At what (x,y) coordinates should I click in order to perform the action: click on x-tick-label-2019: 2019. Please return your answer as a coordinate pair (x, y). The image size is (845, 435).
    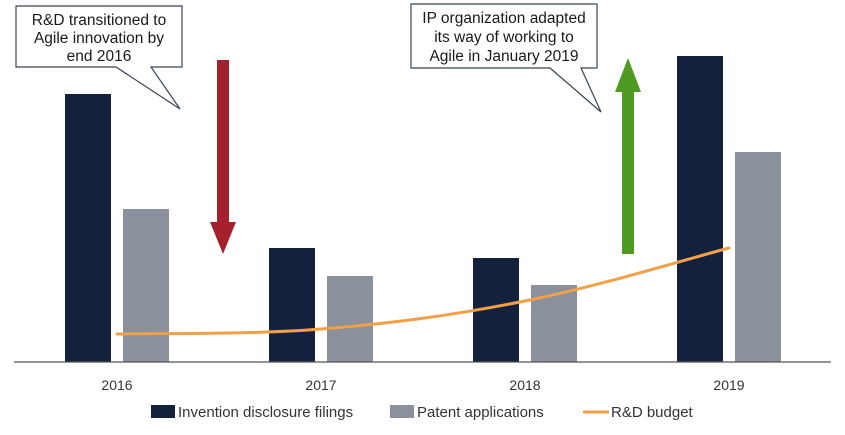
    Looking at the image, I should click on (728, 385).